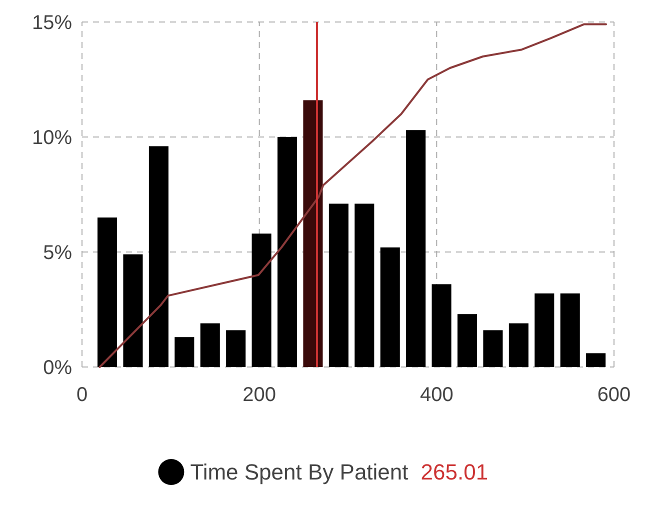 Image resolution: width=649 pixels, height=510 pixels. What do you see at coordinates (299, 472) in the screenshot?
I see `legend-label: Time Spent By Patient` at bounding box center [299, 472].